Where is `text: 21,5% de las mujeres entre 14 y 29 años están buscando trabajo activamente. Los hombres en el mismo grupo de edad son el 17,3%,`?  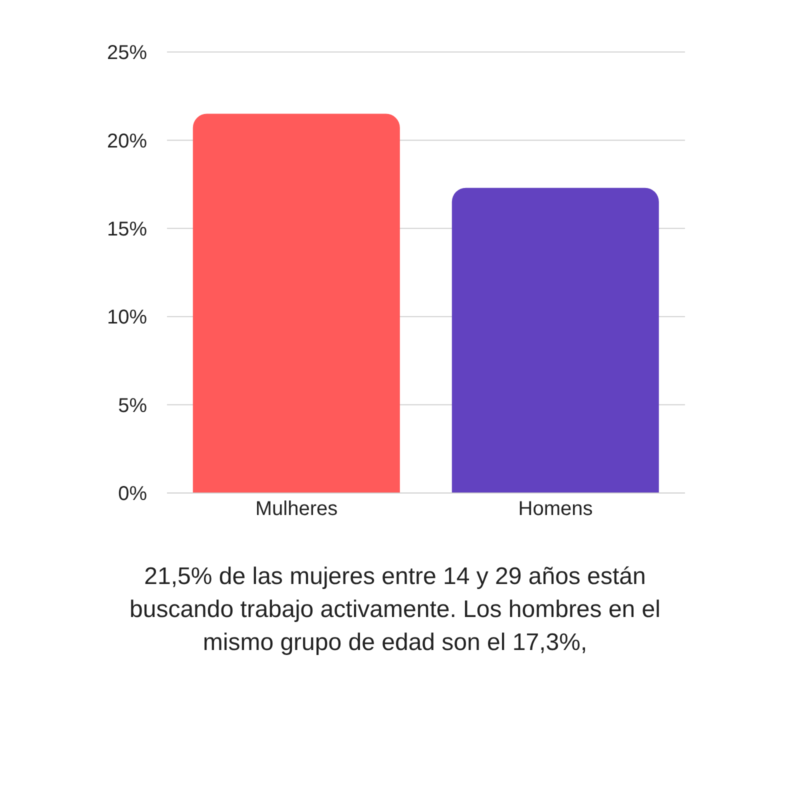 text: 21,5% de las mujeres entre 14 y 29 años están buscando trabajo activamente. Los hombres en el mismo grupo de edad son el 17,3%, is located at coordinates (395, 610).